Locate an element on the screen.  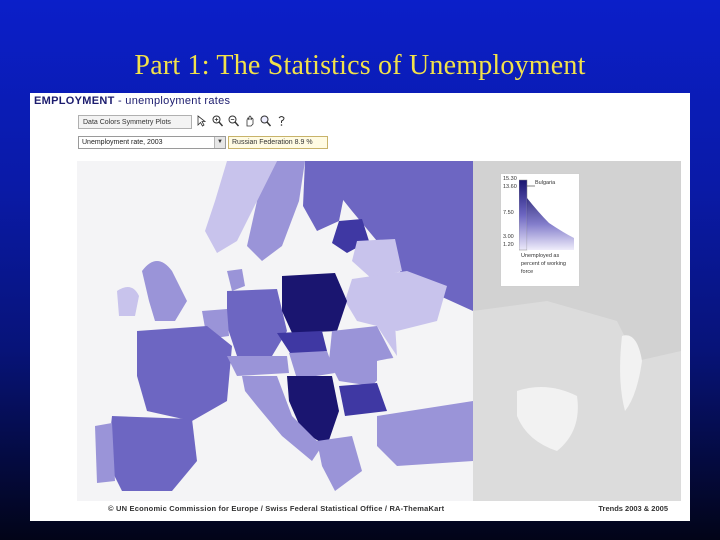
legend-tick: 7.50 is located at coordinates (508, 213).